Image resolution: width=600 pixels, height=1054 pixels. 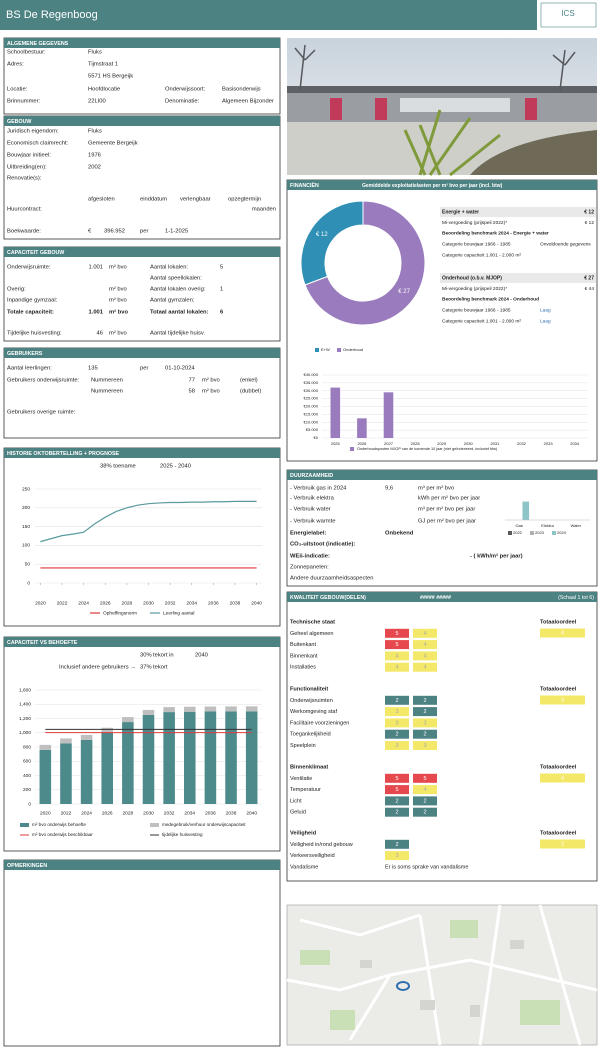 I want to click on item-name: Werkomgeving staf, so click(x=313, y=712).